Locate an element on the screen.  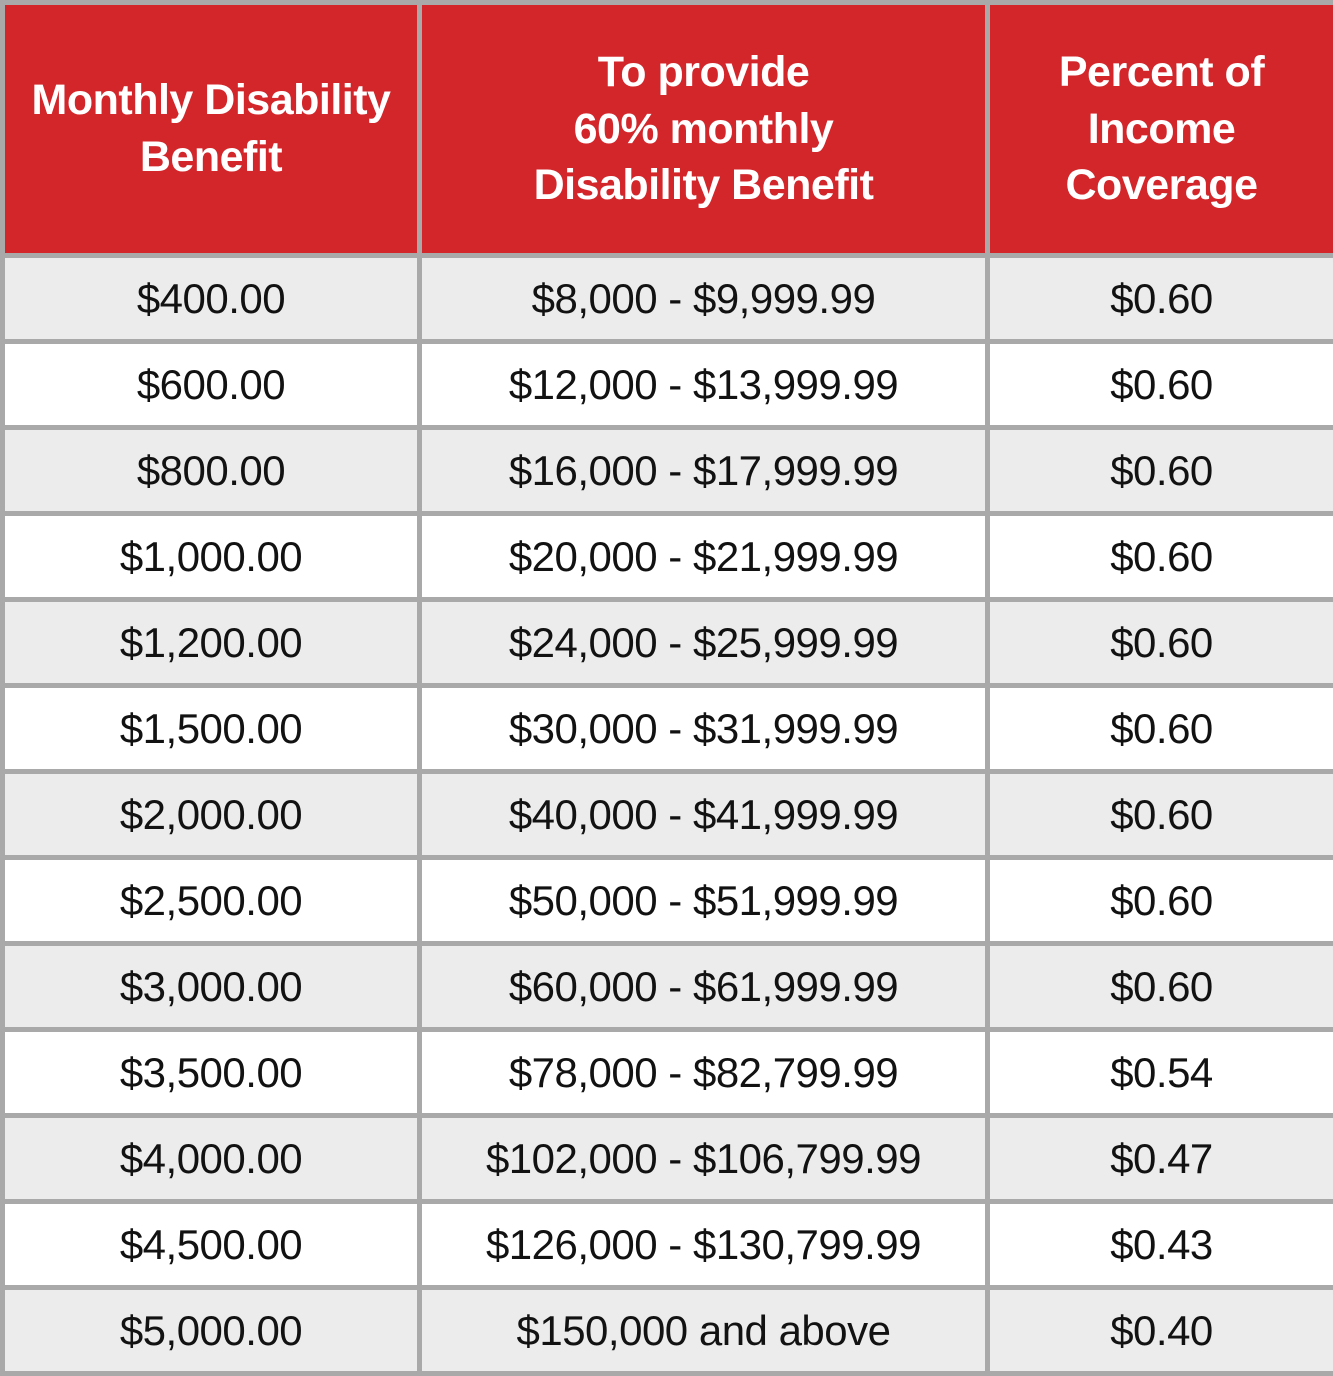
table-row: $4,500.00 $126,000 - $130,799.99 $0.43 is located at coordinates (668, 1245).